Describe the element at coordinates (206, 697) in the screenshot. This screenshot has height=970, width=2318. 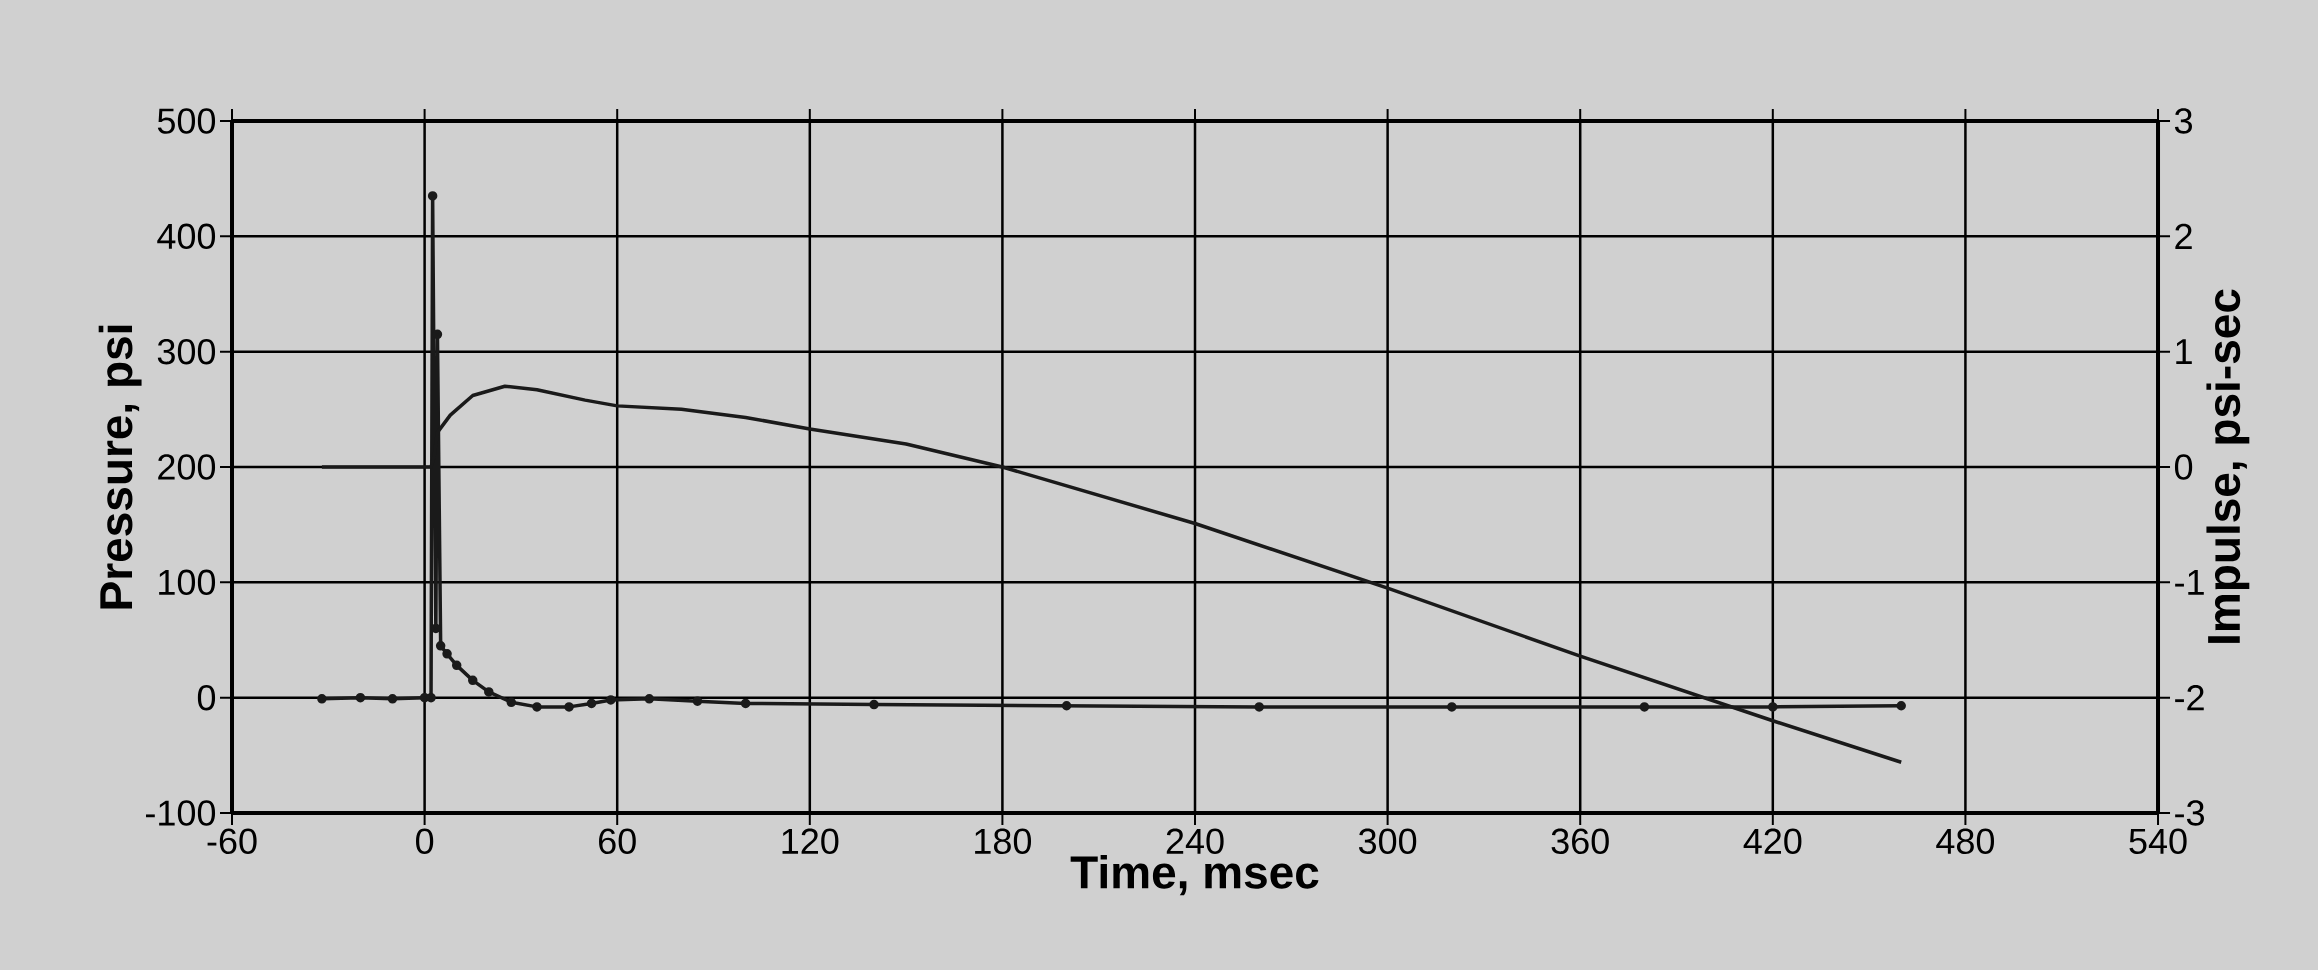
I see `y-tick-label: 0` at that location.